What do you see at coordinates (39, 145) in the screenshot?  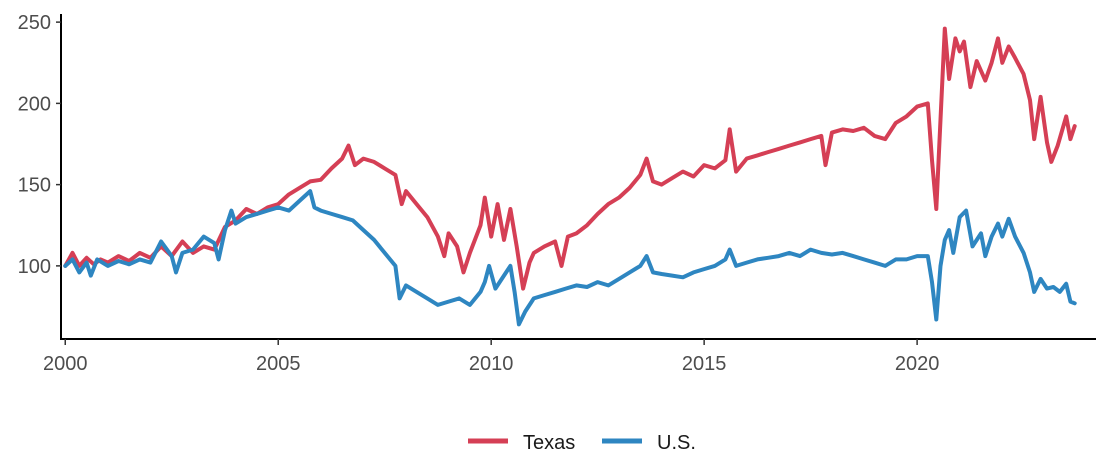 I see `y-axis-ticks: 100 150 200 250` at bounding box center [39, 145].